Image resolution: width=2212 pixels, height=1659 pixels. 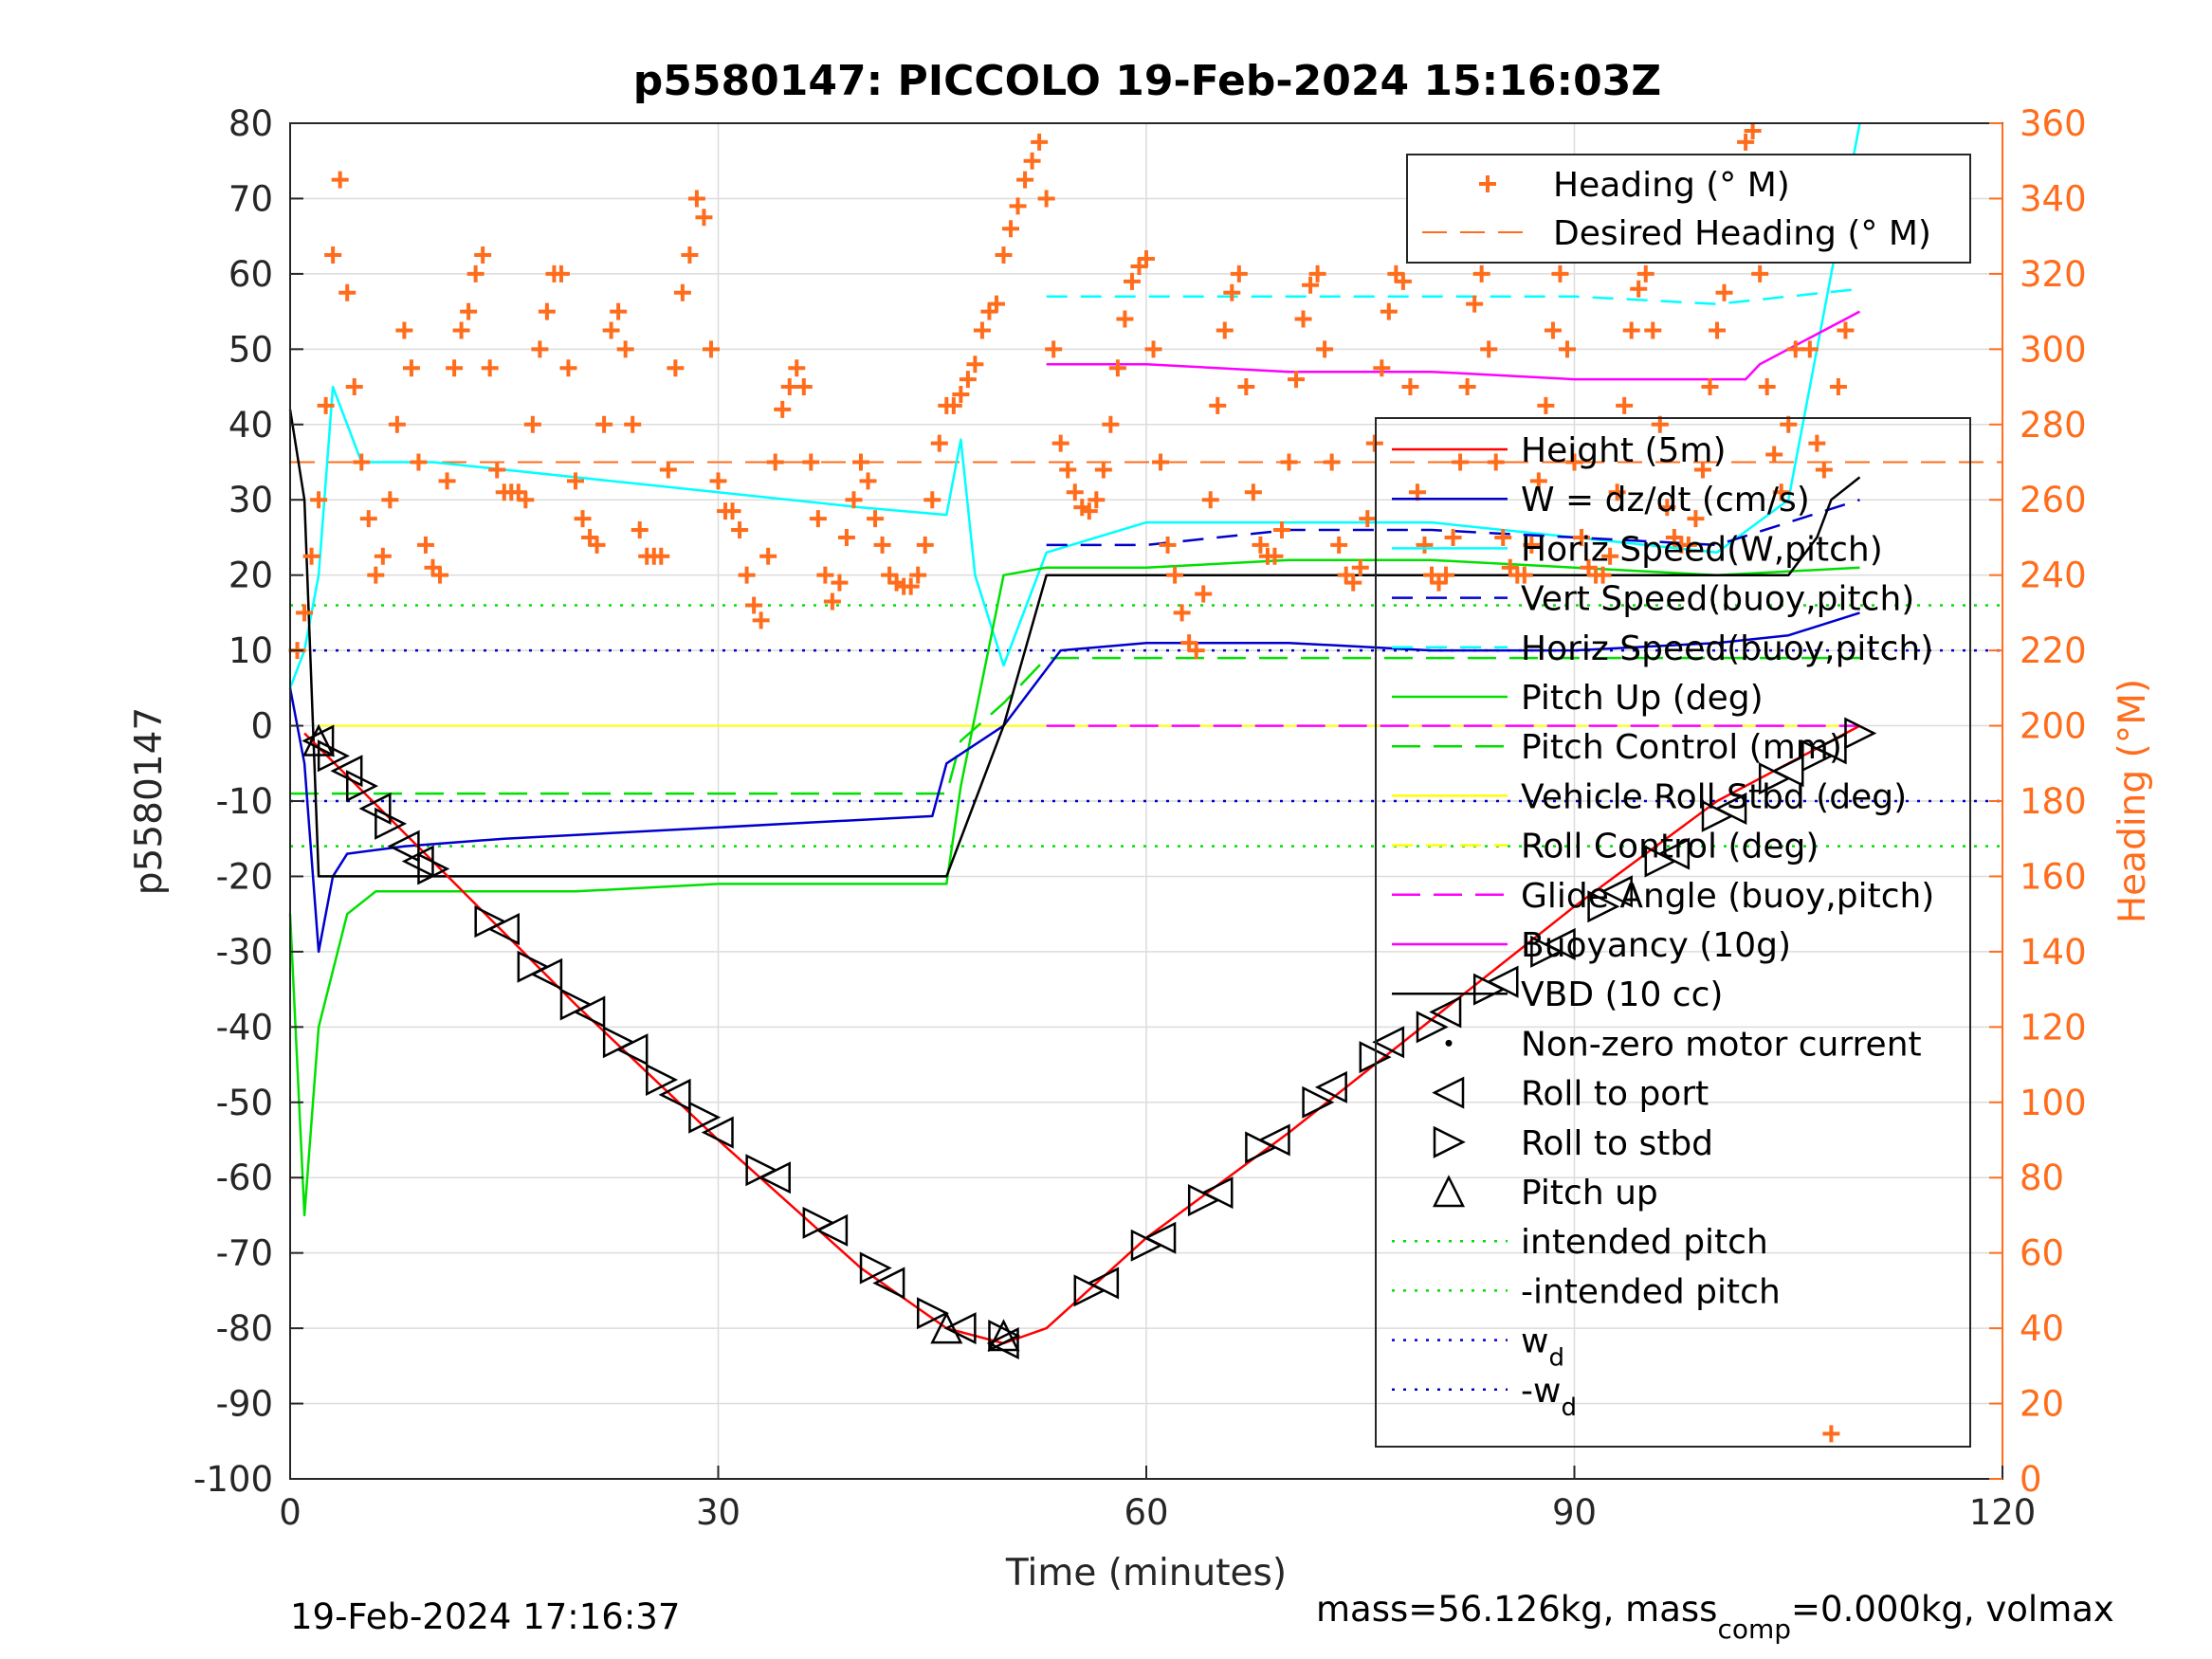 I want to click on main-legend-label: VBD (10 cc), so click(x=1622, y=994).